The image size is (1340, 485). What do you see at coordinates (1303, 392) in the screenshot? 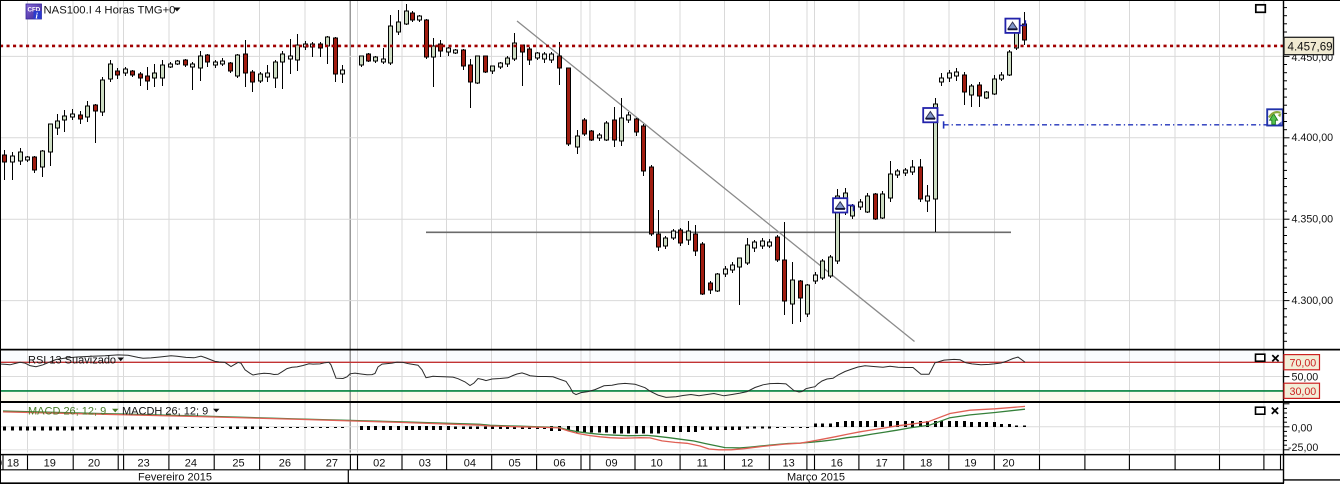
I see `svg-text: 30,00` at bounding box center [1303, 392].